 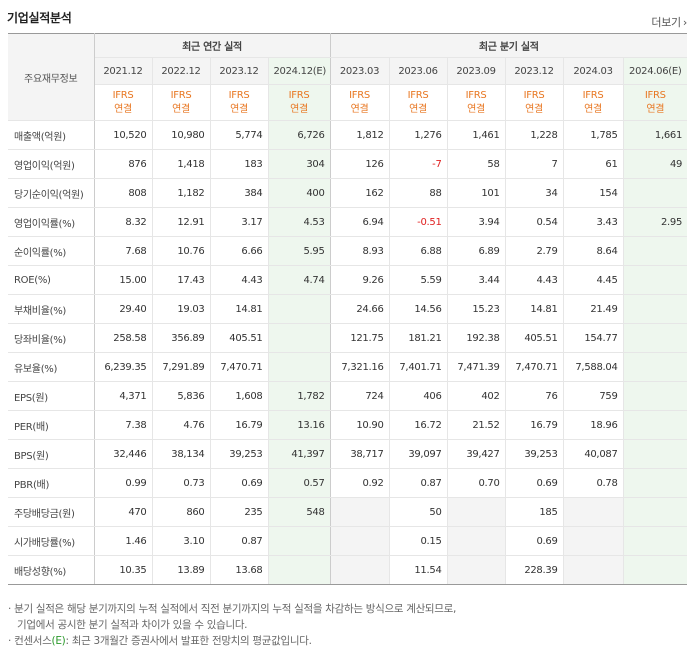 I want to click on table-cell: 2.79, so click(x=534, y=251).